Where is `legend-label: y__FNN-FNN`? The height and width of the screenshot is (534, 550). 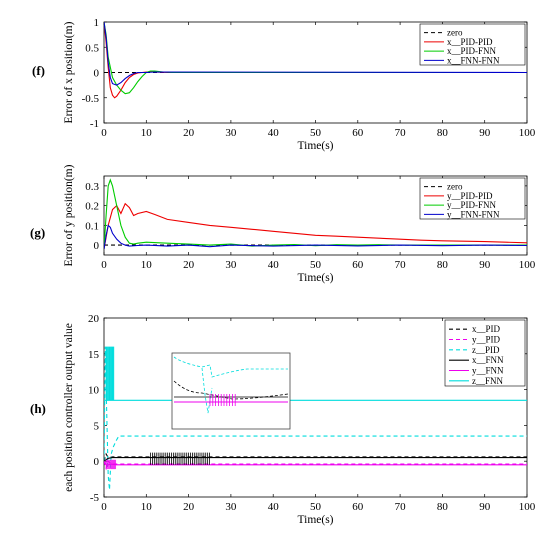
legend-label: y__FNN-FNN is located at coordinates (473, 214).